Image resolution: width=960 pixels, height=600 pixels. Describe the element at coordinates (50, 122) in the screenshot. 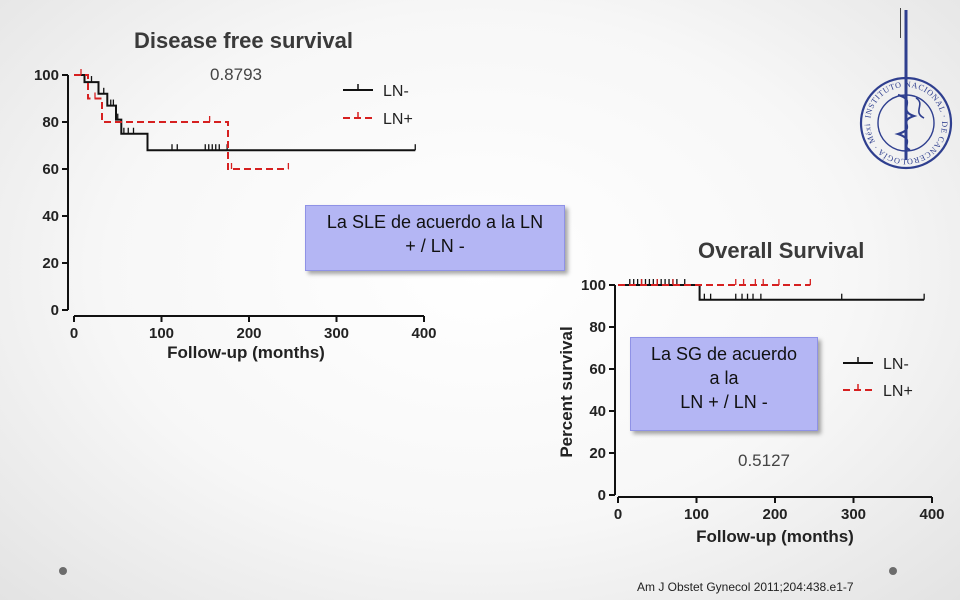

I see `dfs-y-tick-label: 80` at that location.